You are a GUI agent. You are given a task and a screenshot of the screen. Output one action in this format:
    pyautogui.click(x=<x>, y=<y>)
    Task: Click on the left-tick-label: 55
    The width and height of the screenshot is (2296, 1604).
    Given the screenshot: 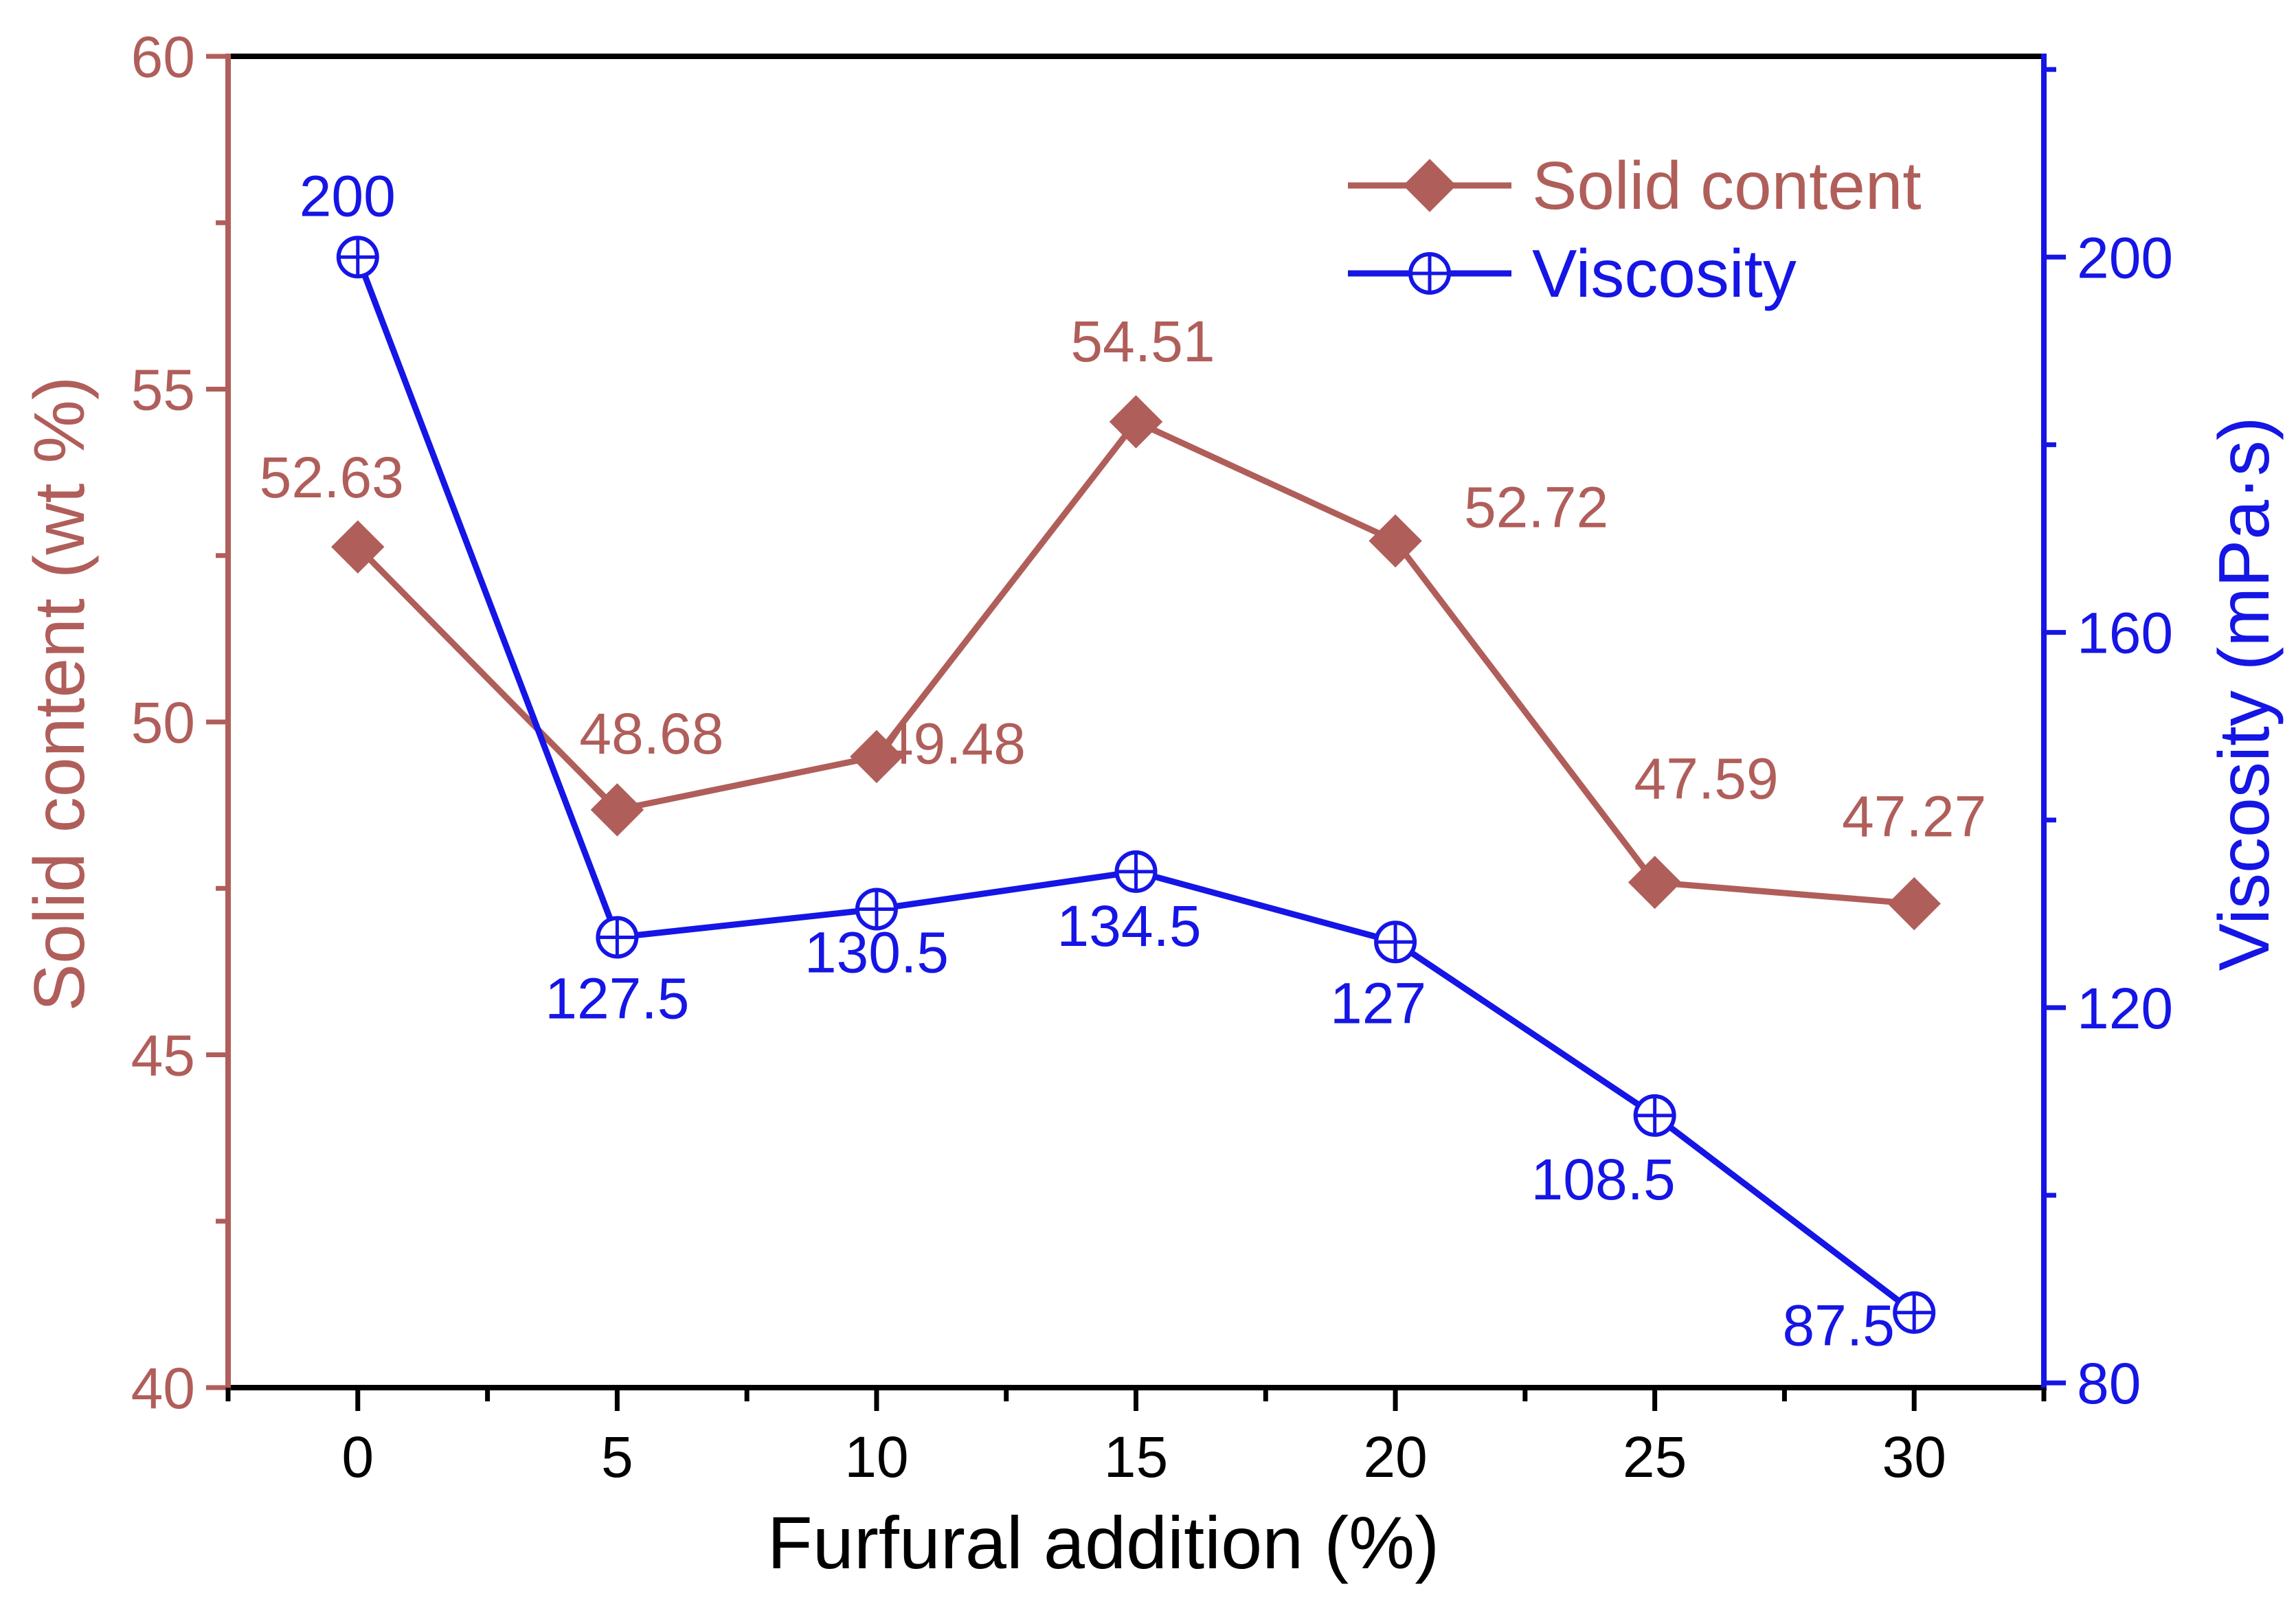 What is the action you would take?
    pyautogui.click(x=163, y=390)
    